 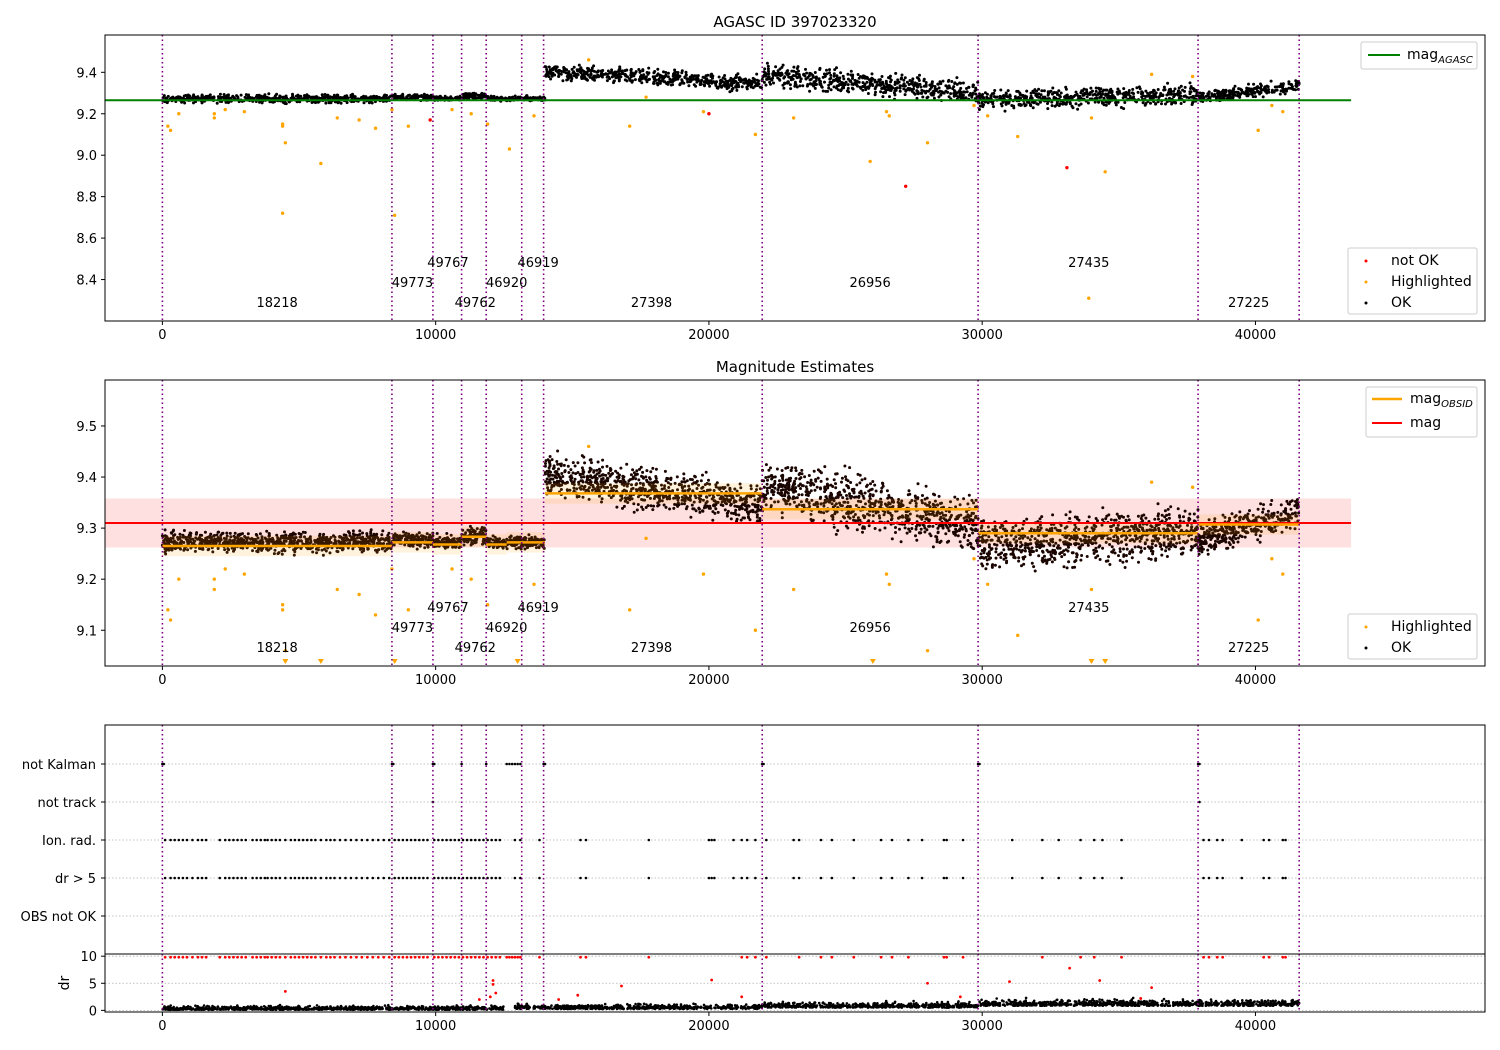 I want to click on obsid-label: 27398, so click(x=651, y=303).